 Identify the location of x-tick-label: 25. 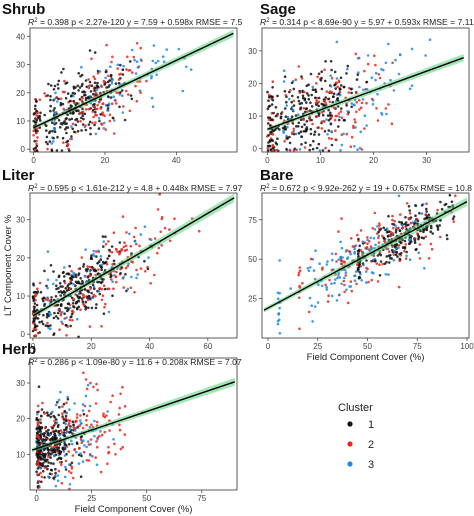
(91, 498).